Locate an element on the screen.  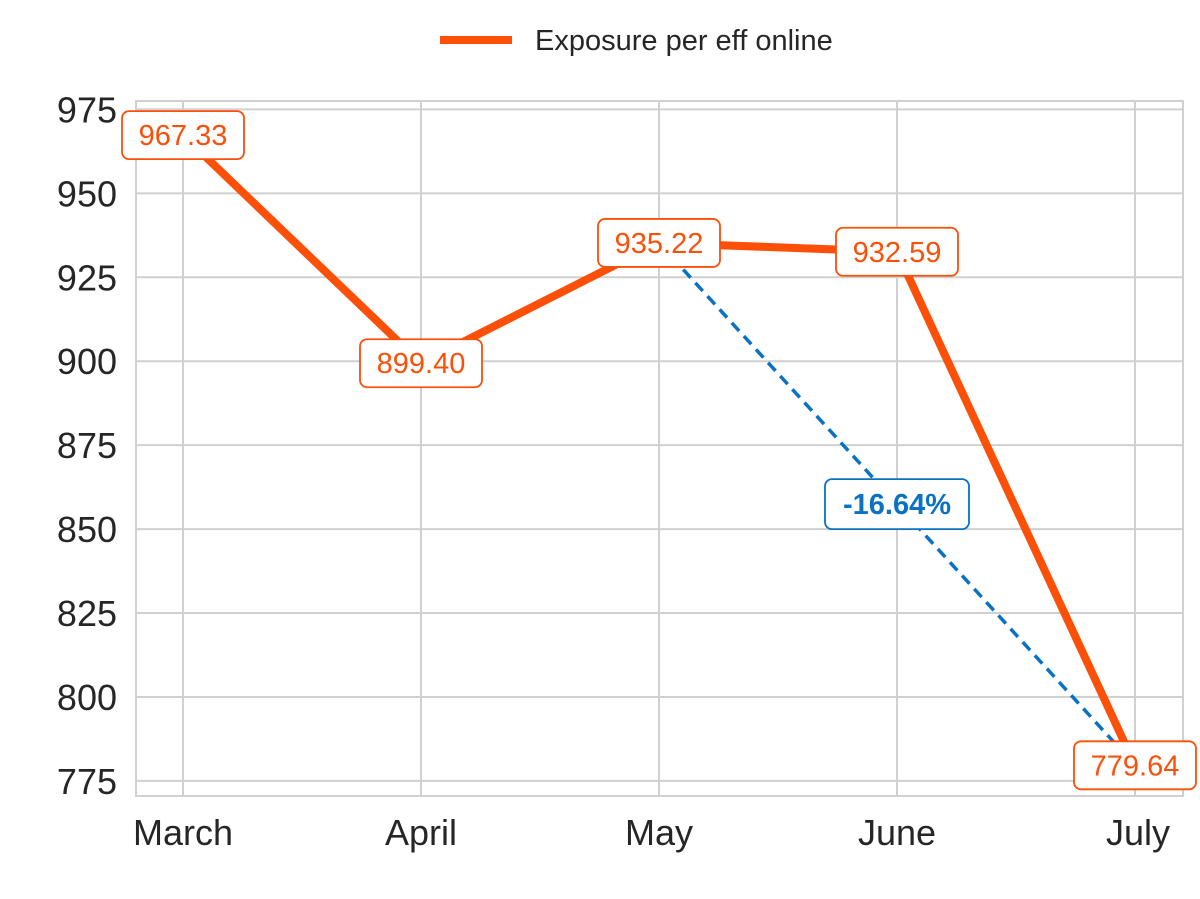
x-tick-label: May is located at coordinates (659, 832).